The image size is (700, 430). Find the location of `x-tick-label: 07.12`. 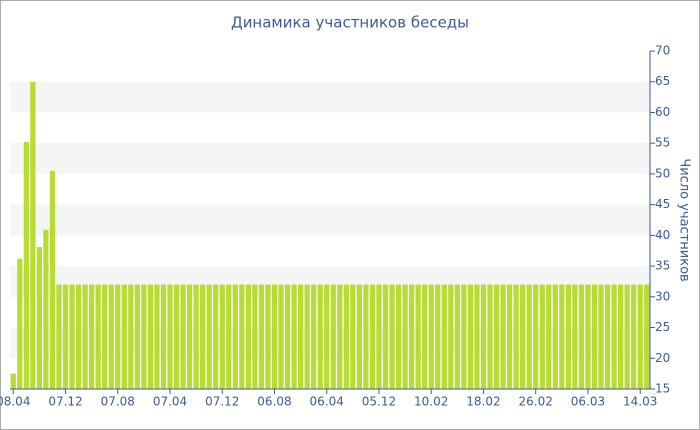

x-tick-label: 07.12 is located at coordinates (65, 402).